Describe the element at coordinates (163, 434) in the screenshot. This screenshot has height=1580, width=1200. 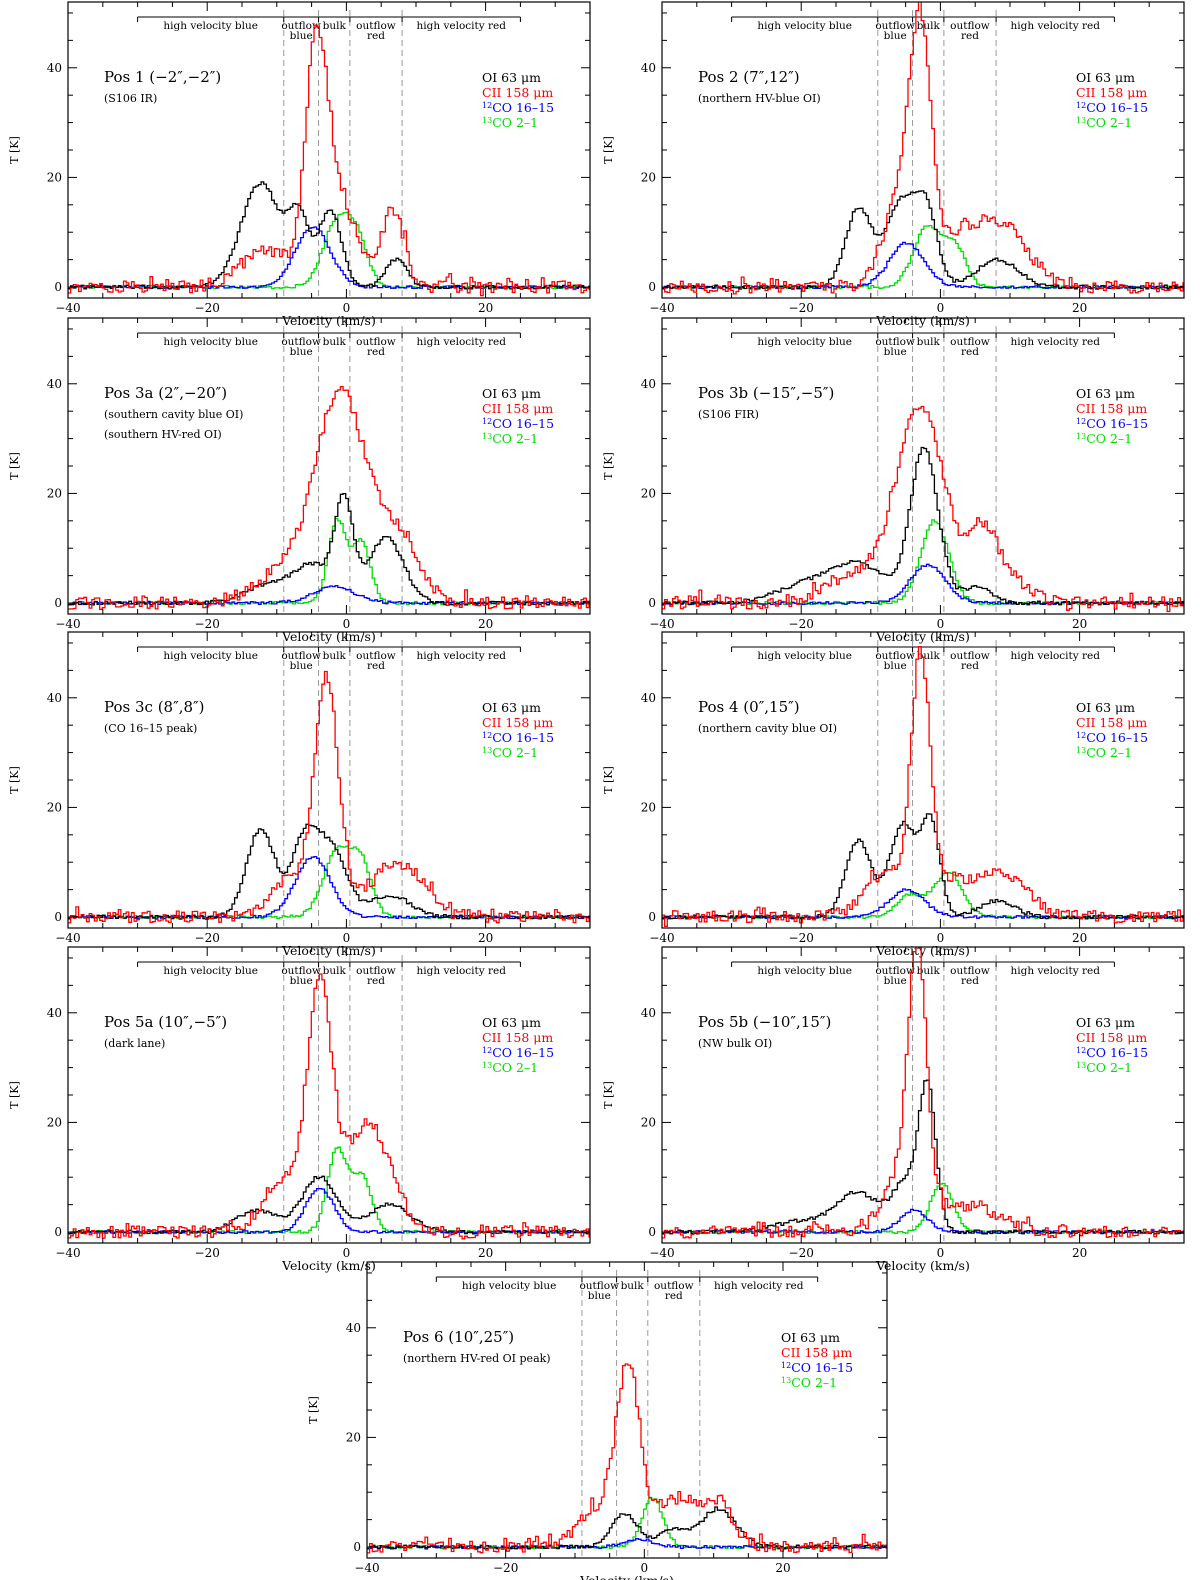
I see `panel-subtitle-2: (southern HV-red OI)` at that location.